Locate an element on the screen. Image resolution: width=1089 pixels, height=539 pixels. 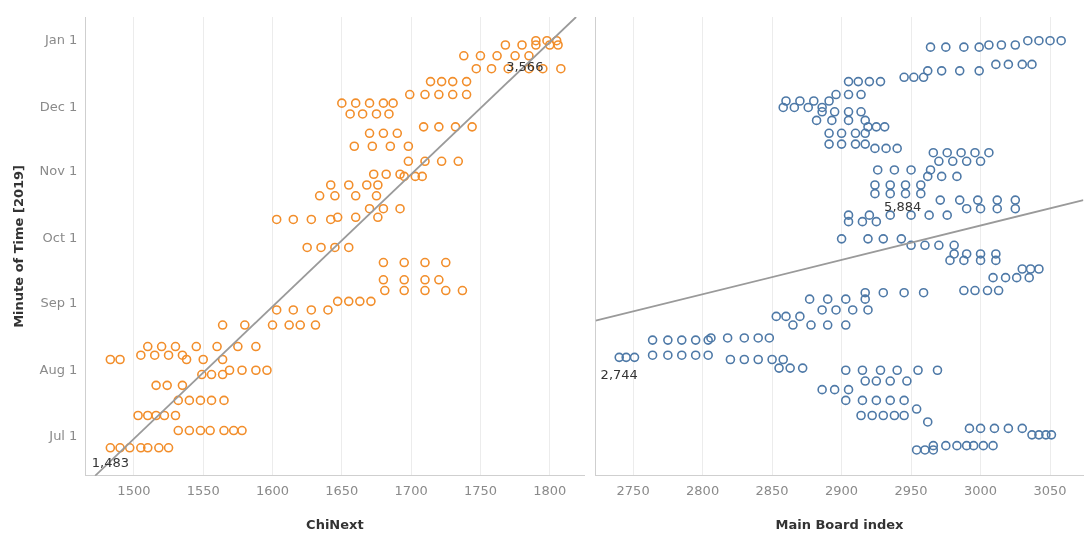
x-tick-label: 1750 is located at coordinates (480, 490).